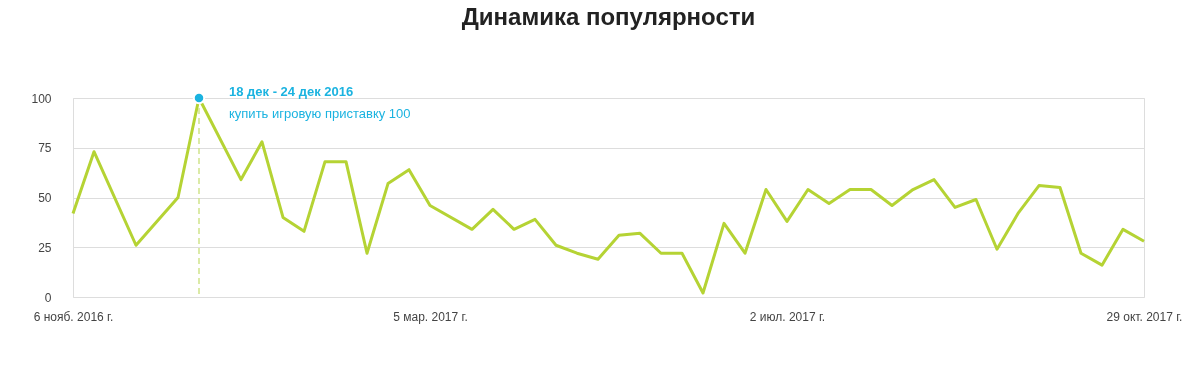  Describe the element at coordinates (787, 316) in the screenshot. I see `x-tick-label: 2 июл. 2017 г.` at that location.